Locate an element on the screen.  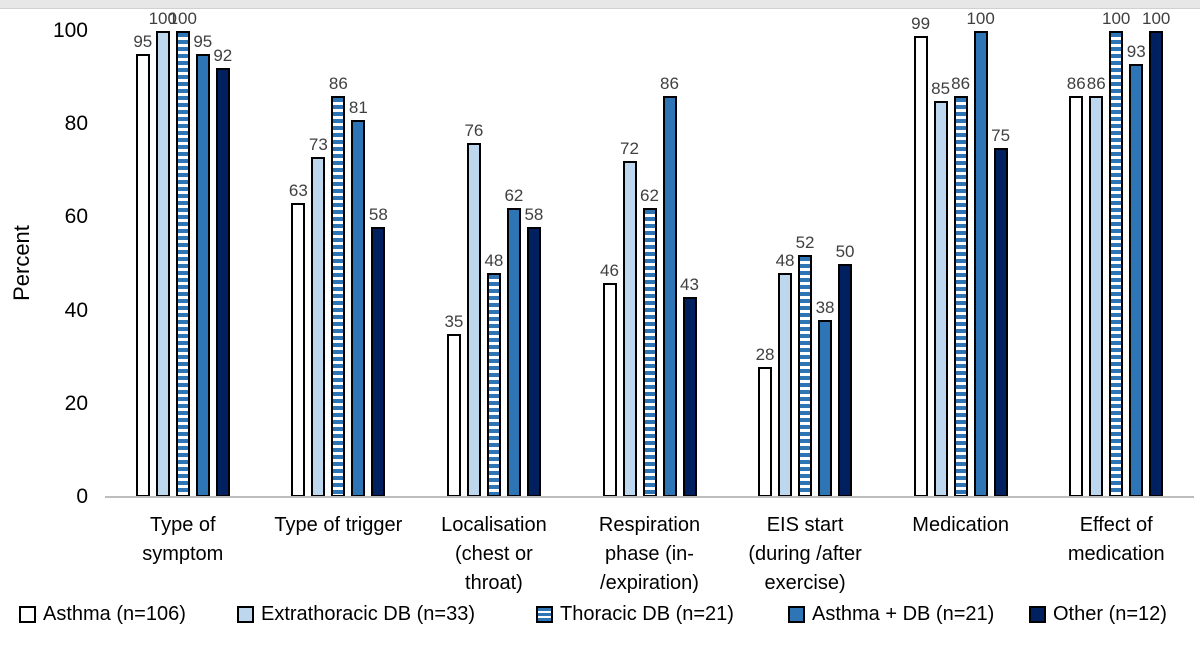
bar-value-label: 76 is located at coordinates (474, 130).